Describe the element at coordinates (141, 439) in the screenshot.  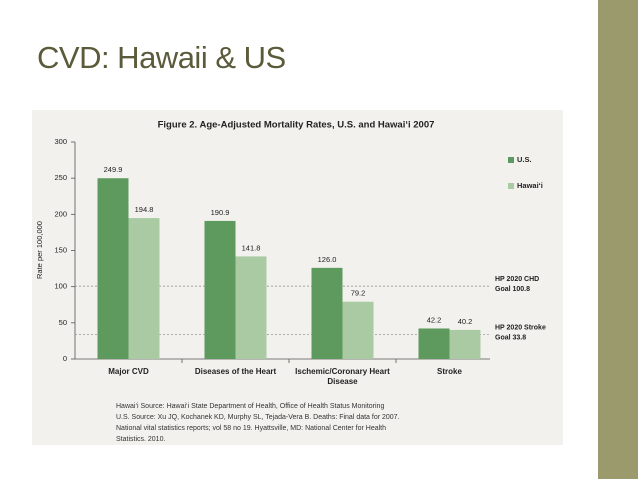
I see `source-note: Statistics. 2010.` at that location.